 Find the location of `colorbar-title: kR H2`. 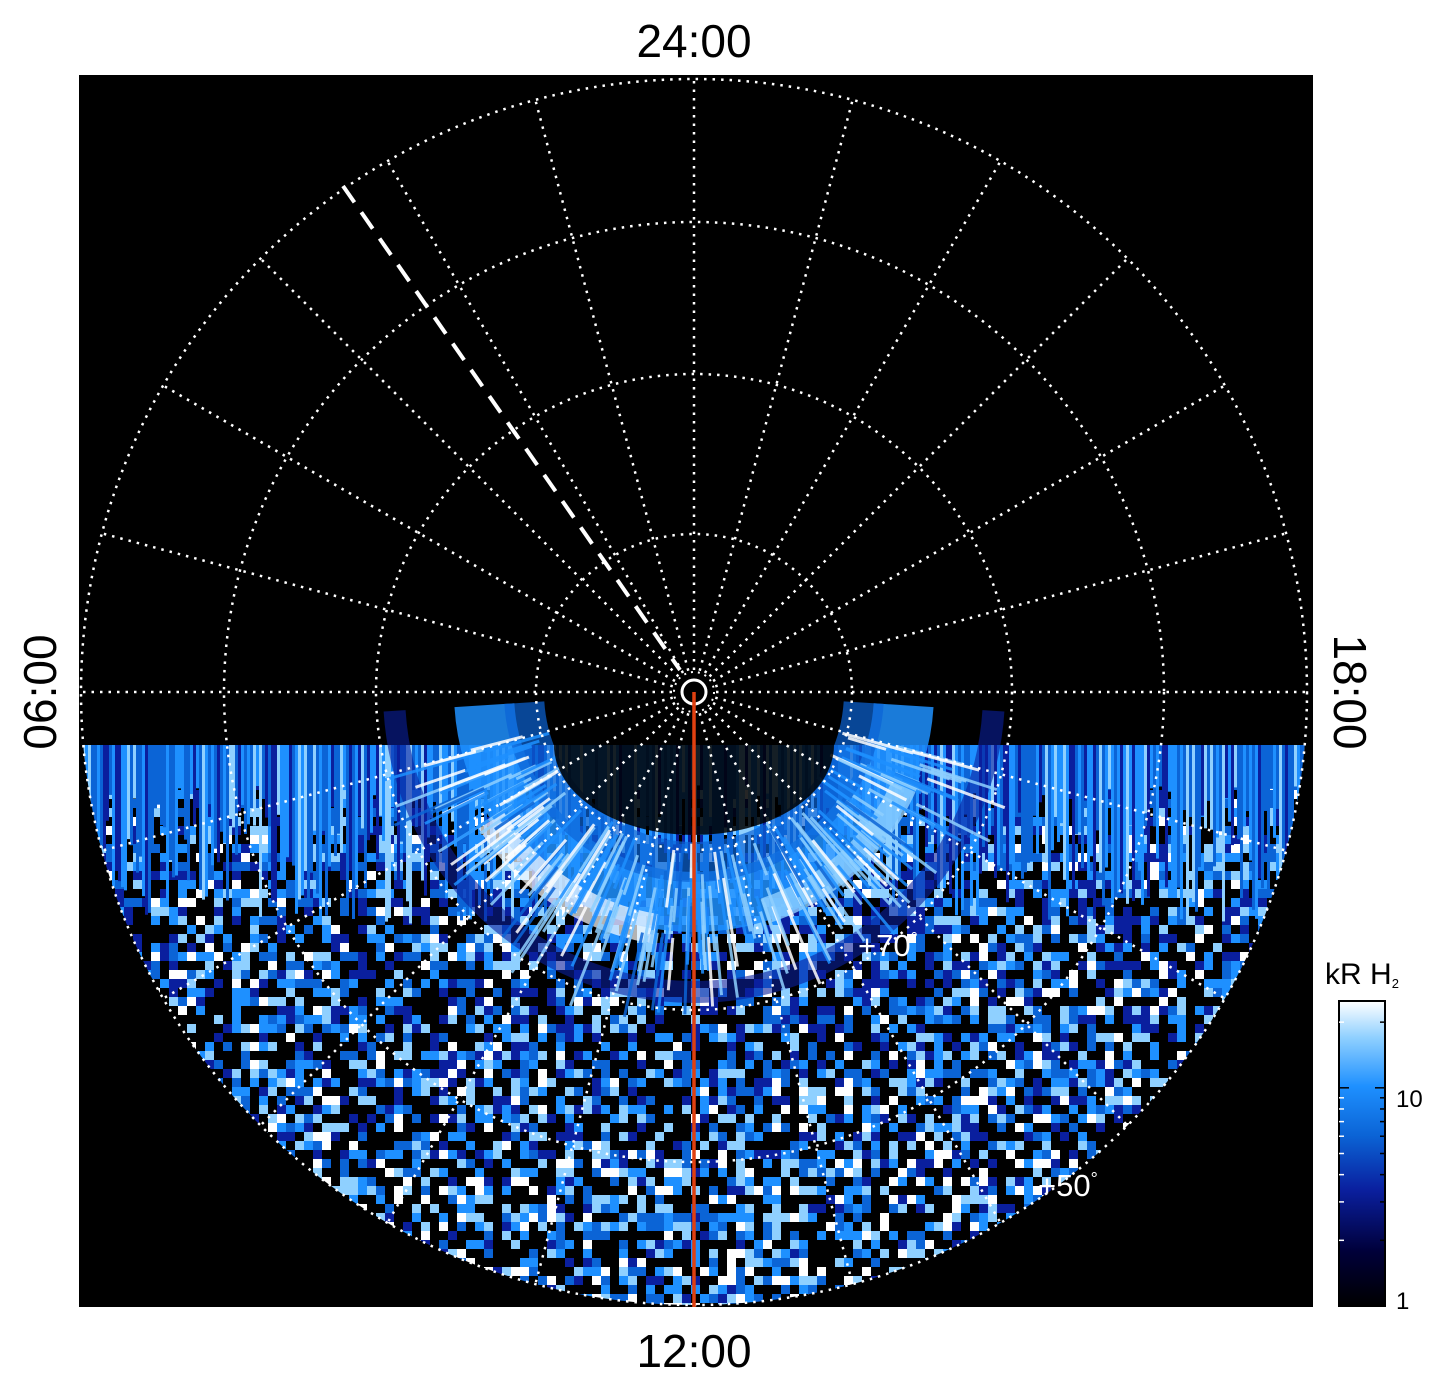

colorbar-title: kR H2 is located at coordinates (1362, 975).